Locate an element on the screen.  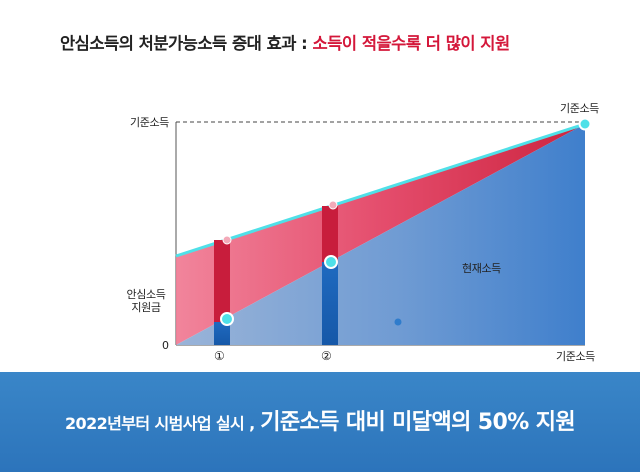
y-axis-support-label: 안심소득 지원금 is located at coordinates (146, 301).